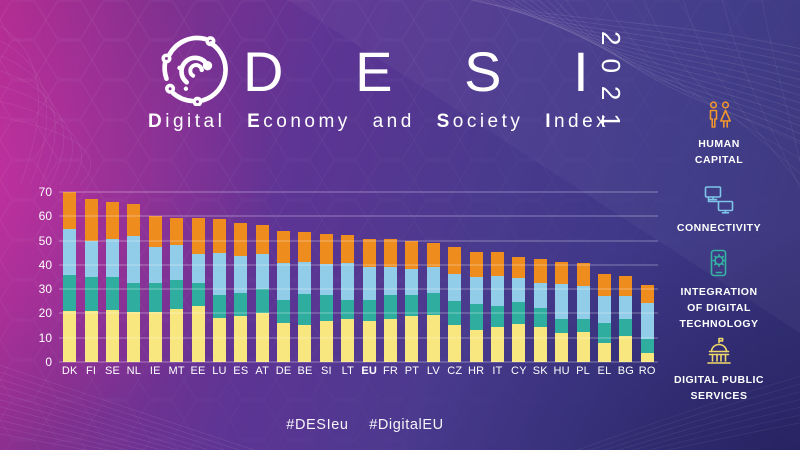 Image resolution: width=800 pixels, height=450 pixels. I want to click on x-label-EU: EU, so click(369, 371).